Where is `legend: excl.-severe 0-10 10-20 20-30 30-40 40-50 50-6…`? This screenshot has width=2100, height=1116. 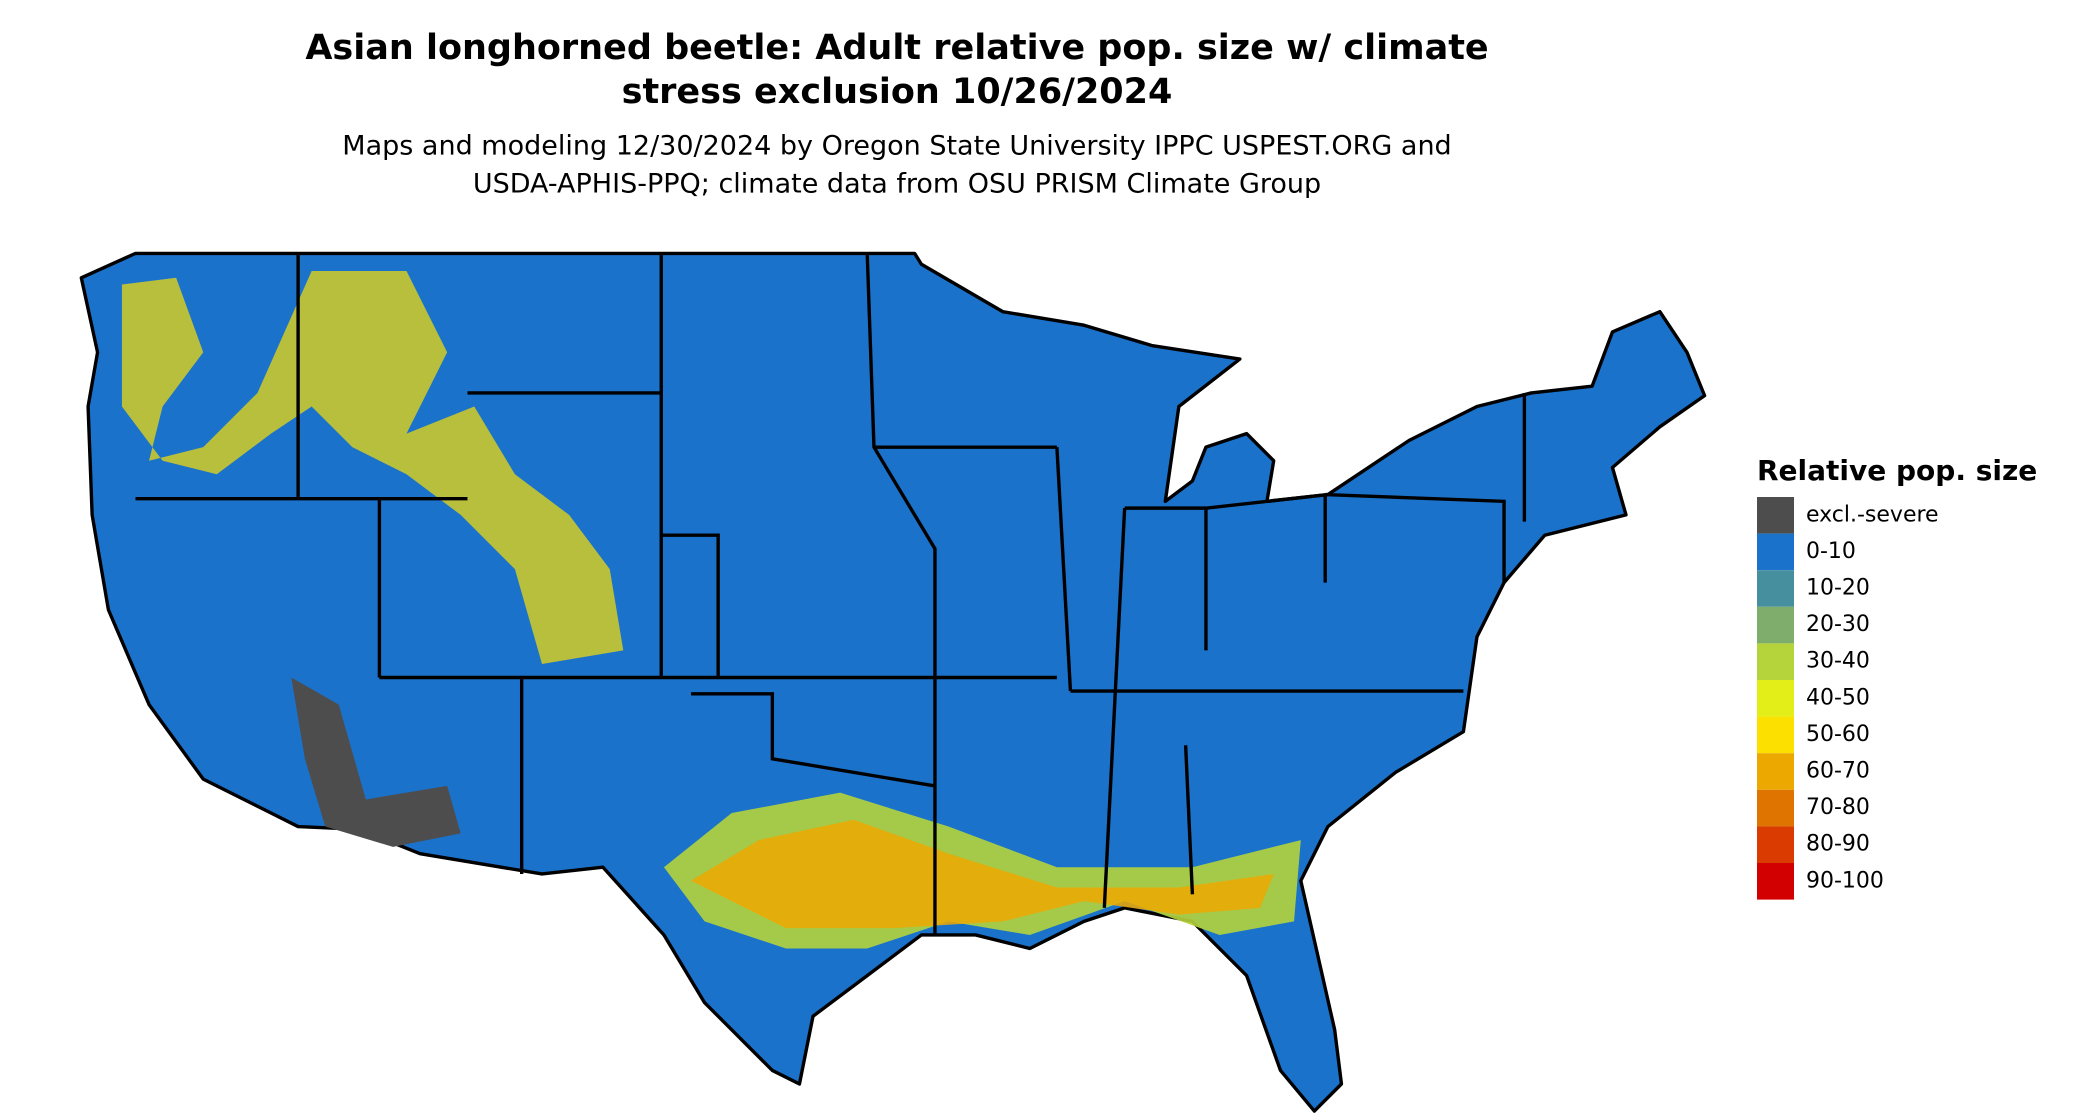 legend: excl.-severe 0-10 10-20 20-30 30-40 40-50 50-6… is located at coordinates (1848, 698).